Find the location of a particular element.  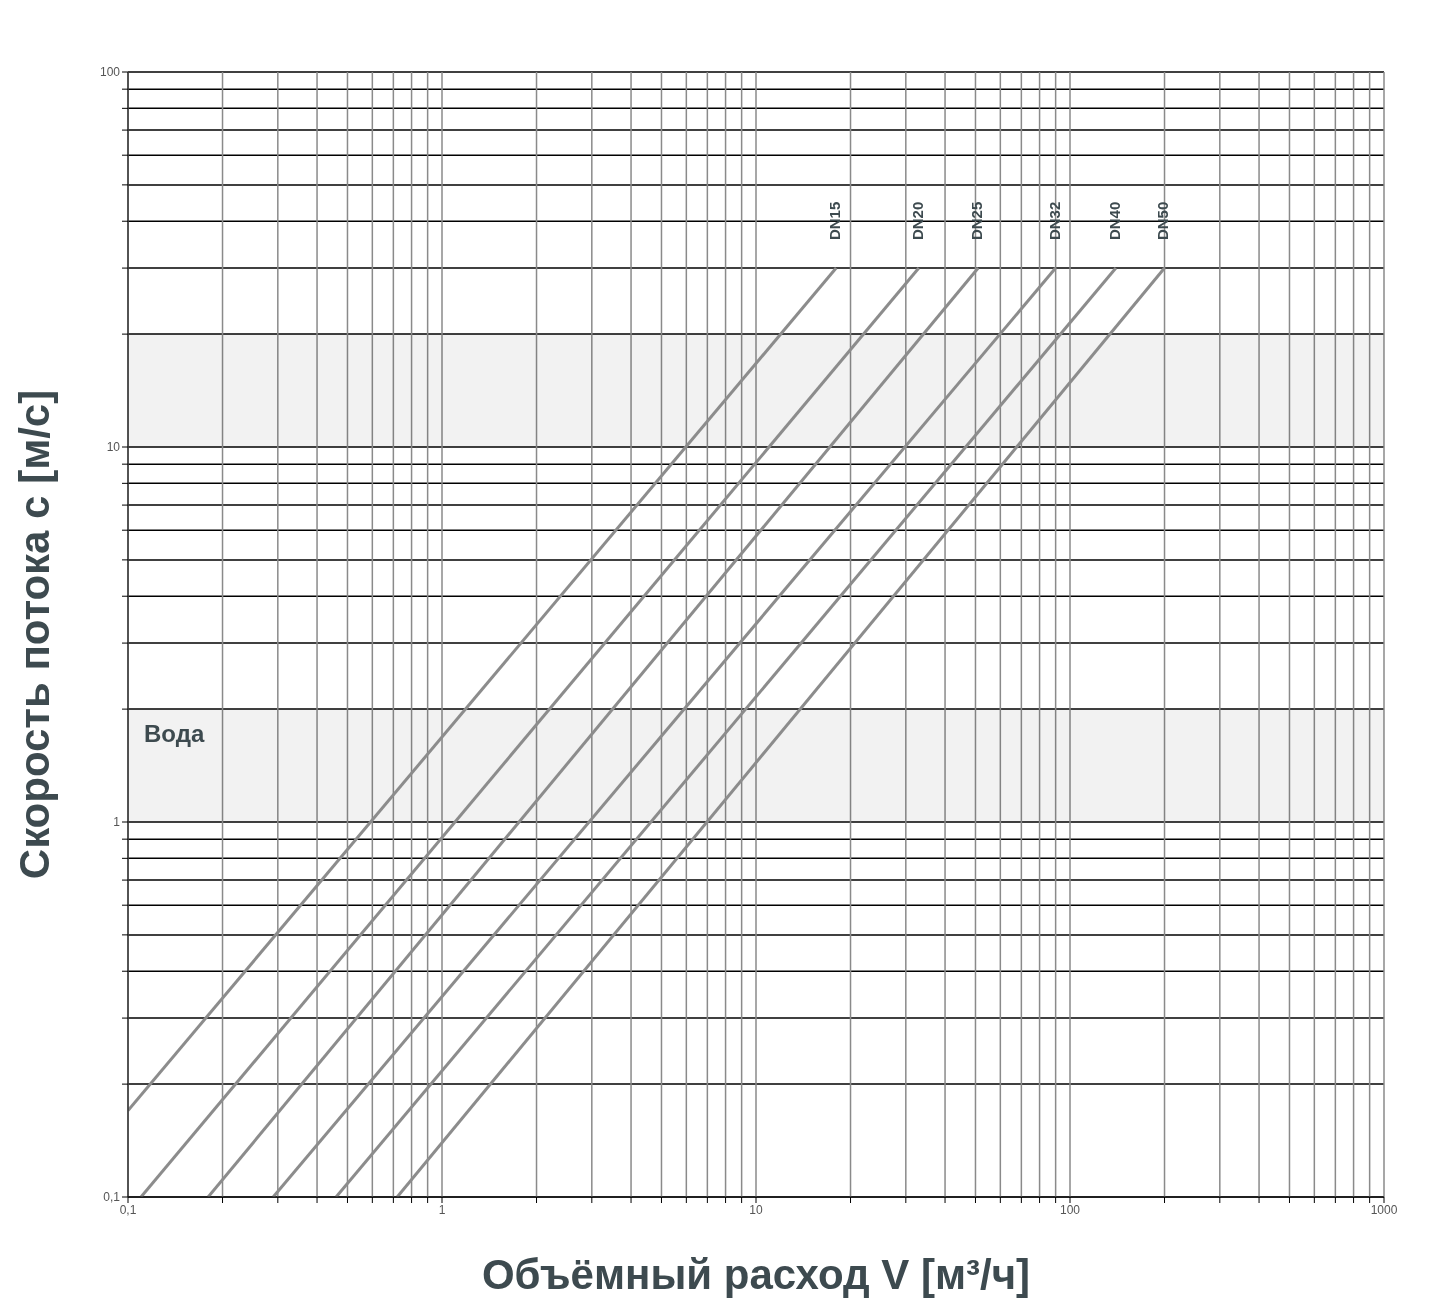

text: DN20 is located at coordinates (917, 221).